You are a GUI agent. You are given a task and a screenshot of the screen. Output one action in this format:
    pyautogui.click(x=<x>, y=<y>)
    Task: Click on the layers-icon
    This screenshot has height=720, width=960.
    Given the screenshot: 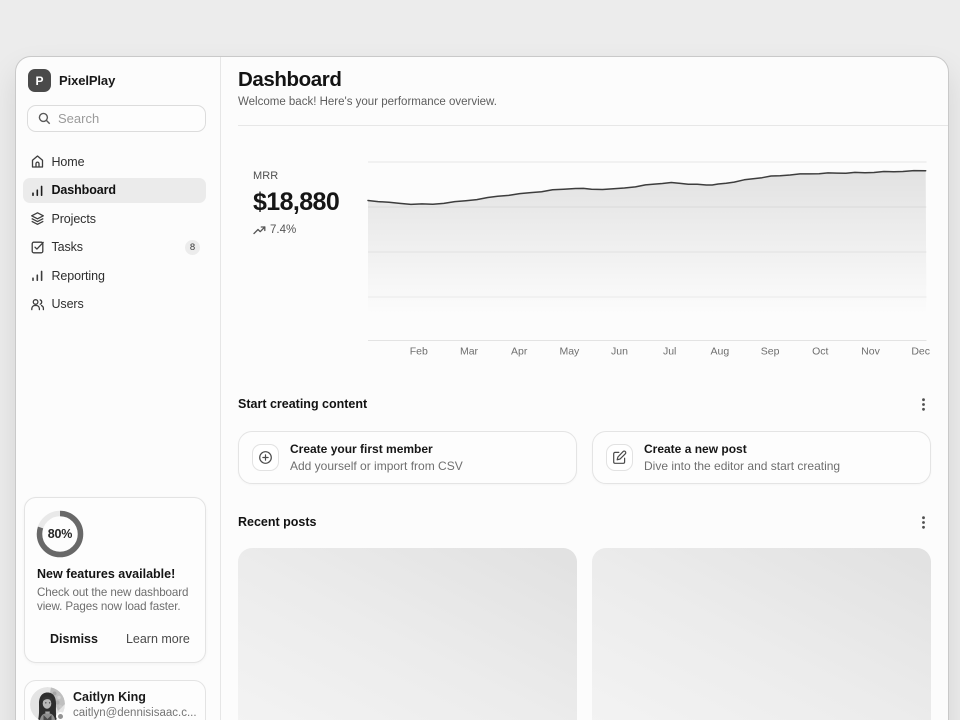 What is the action you would take?
    pyautogui.click(x=37, y=219)
    